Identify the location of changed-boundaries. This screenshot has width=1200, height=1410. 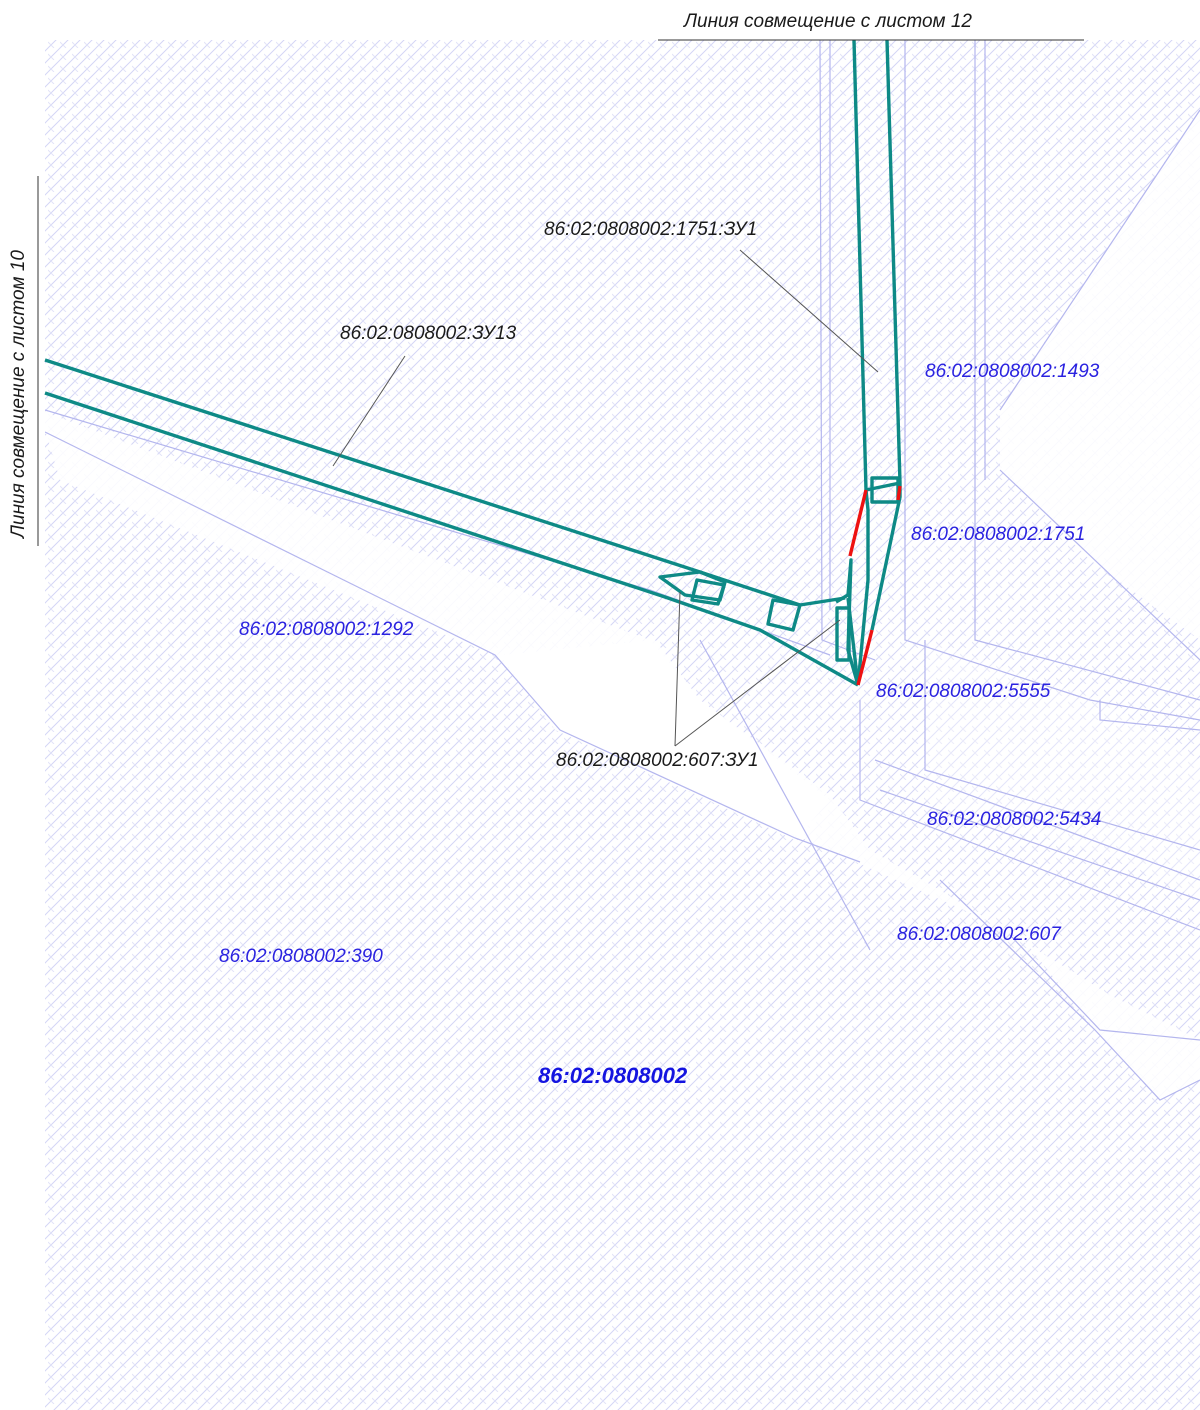
(875, 585).